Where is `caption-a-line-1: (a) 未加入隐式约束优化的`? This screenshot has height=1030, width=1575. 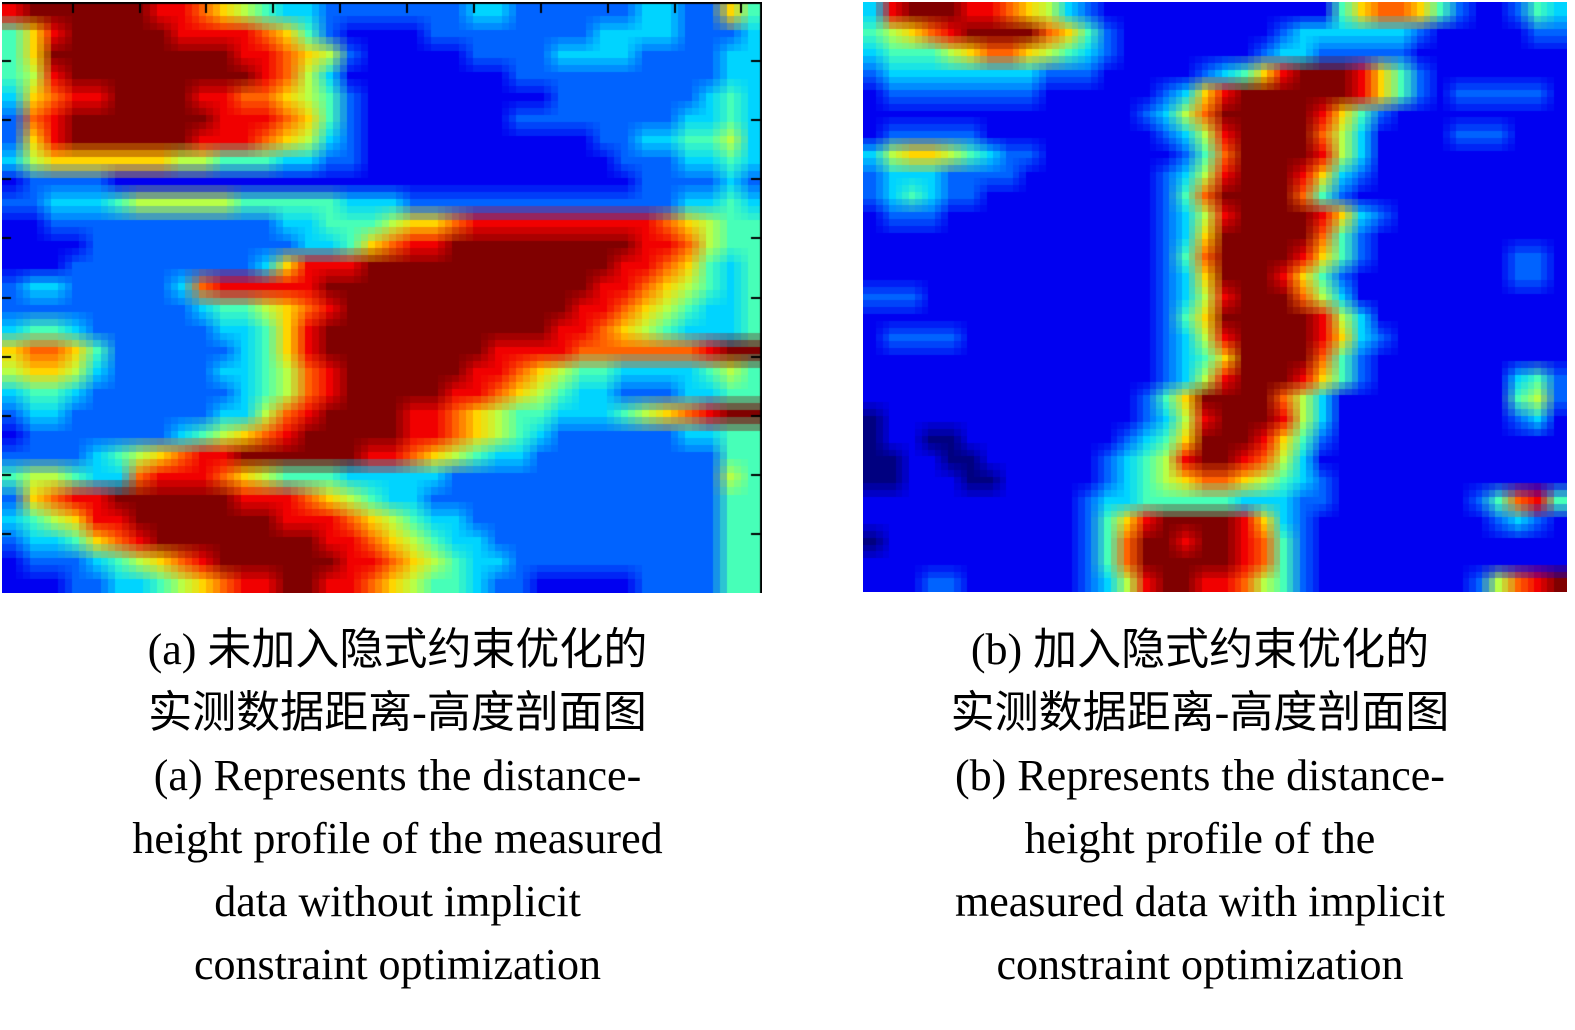
caption-a-line-1: (a) 未加入隐式约束优化的 is located at coordinates (397, 649).